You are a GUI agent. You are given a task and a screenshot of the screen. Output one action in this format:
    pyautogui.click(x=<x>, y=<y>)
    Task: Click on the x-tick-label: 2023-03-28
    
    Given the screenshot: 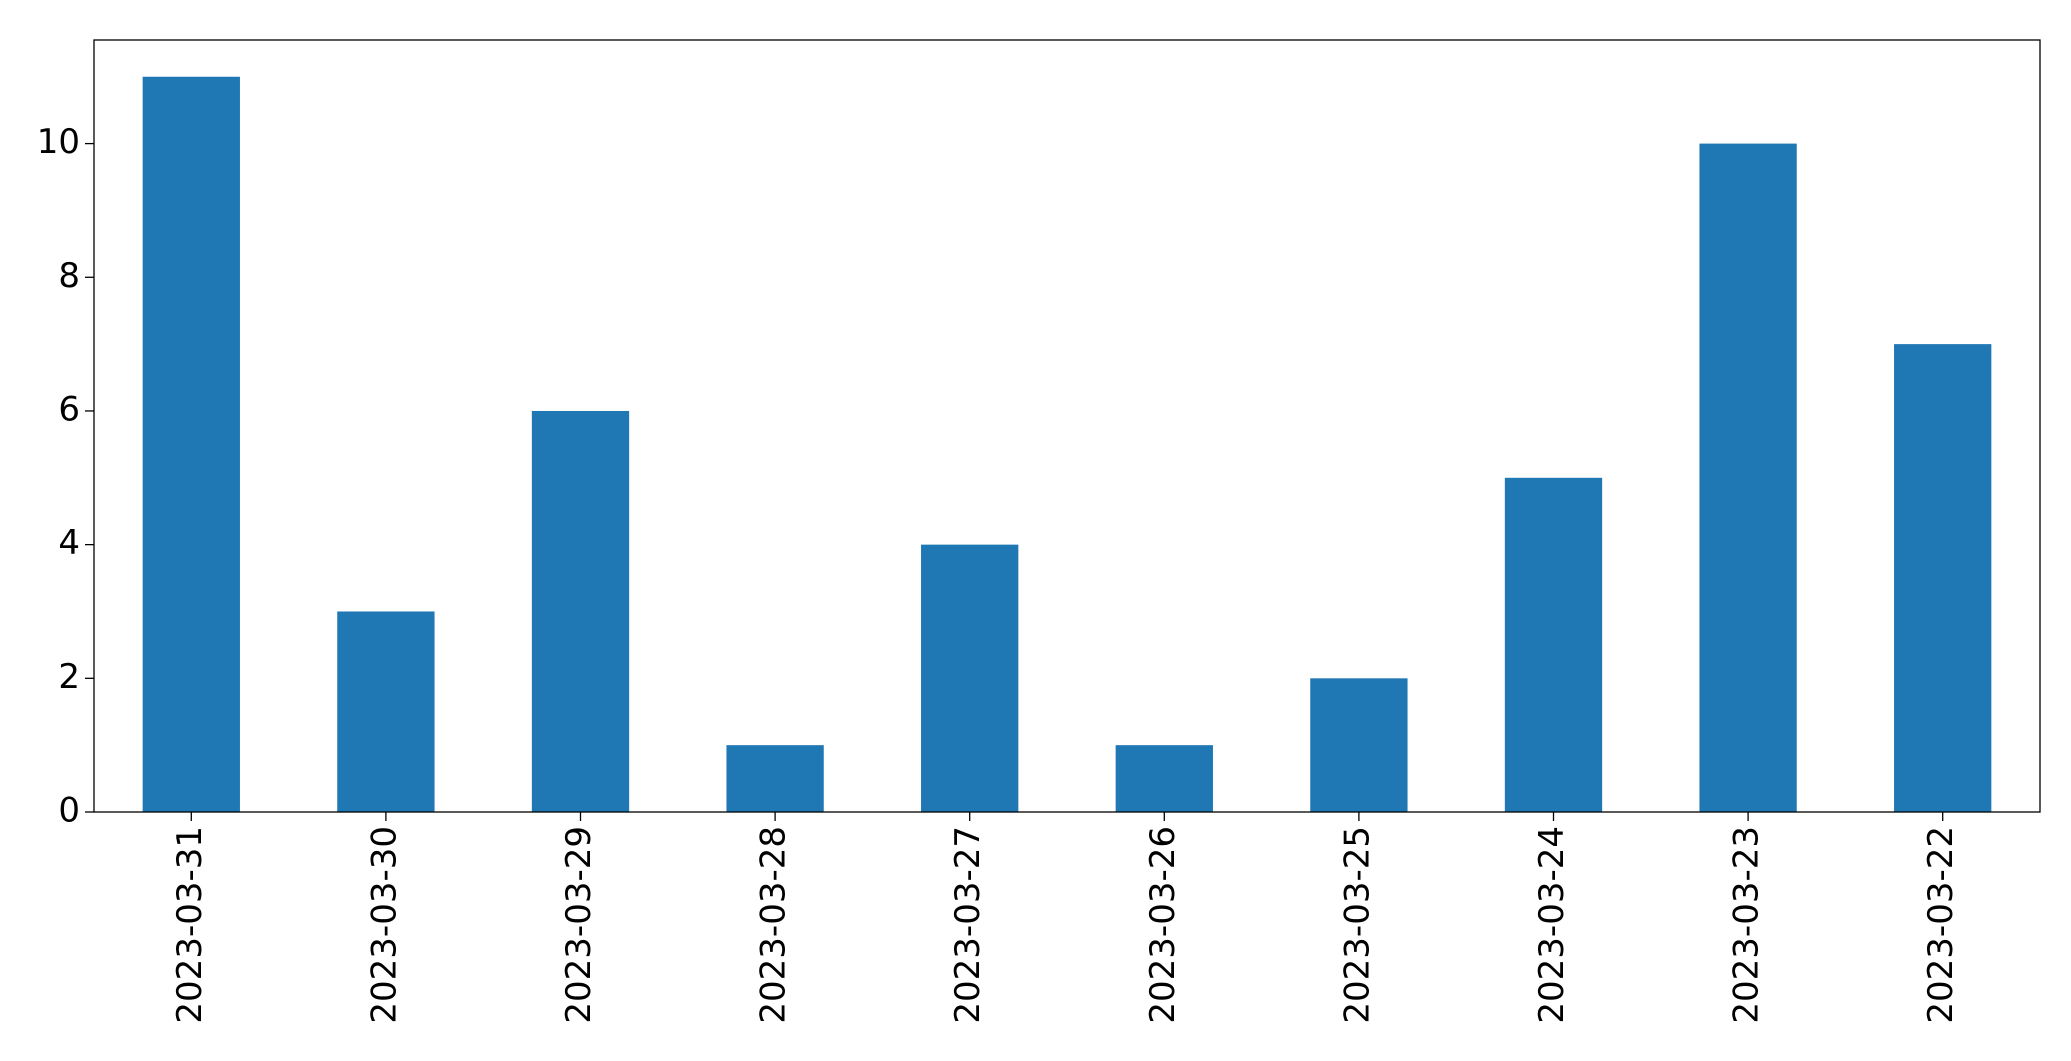 What is the action you would take?
    pyautogui.click(x=774, y=925)
    